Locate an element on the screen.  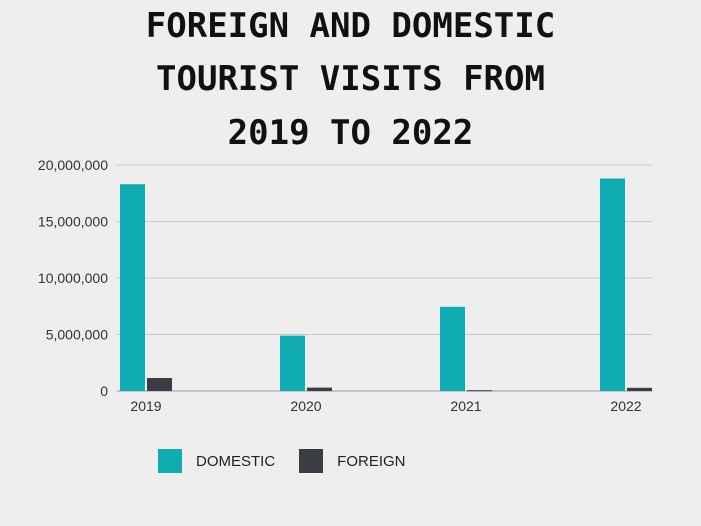
y-axis-tick-labels: 0 5,000,000 10,000,000 15,000,000 20,000,000 is located at coordinates (73, 278).